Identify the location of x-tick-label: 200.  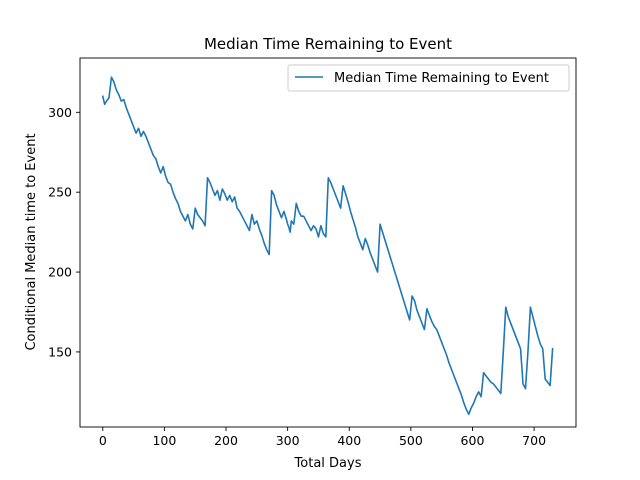
(226, 440).